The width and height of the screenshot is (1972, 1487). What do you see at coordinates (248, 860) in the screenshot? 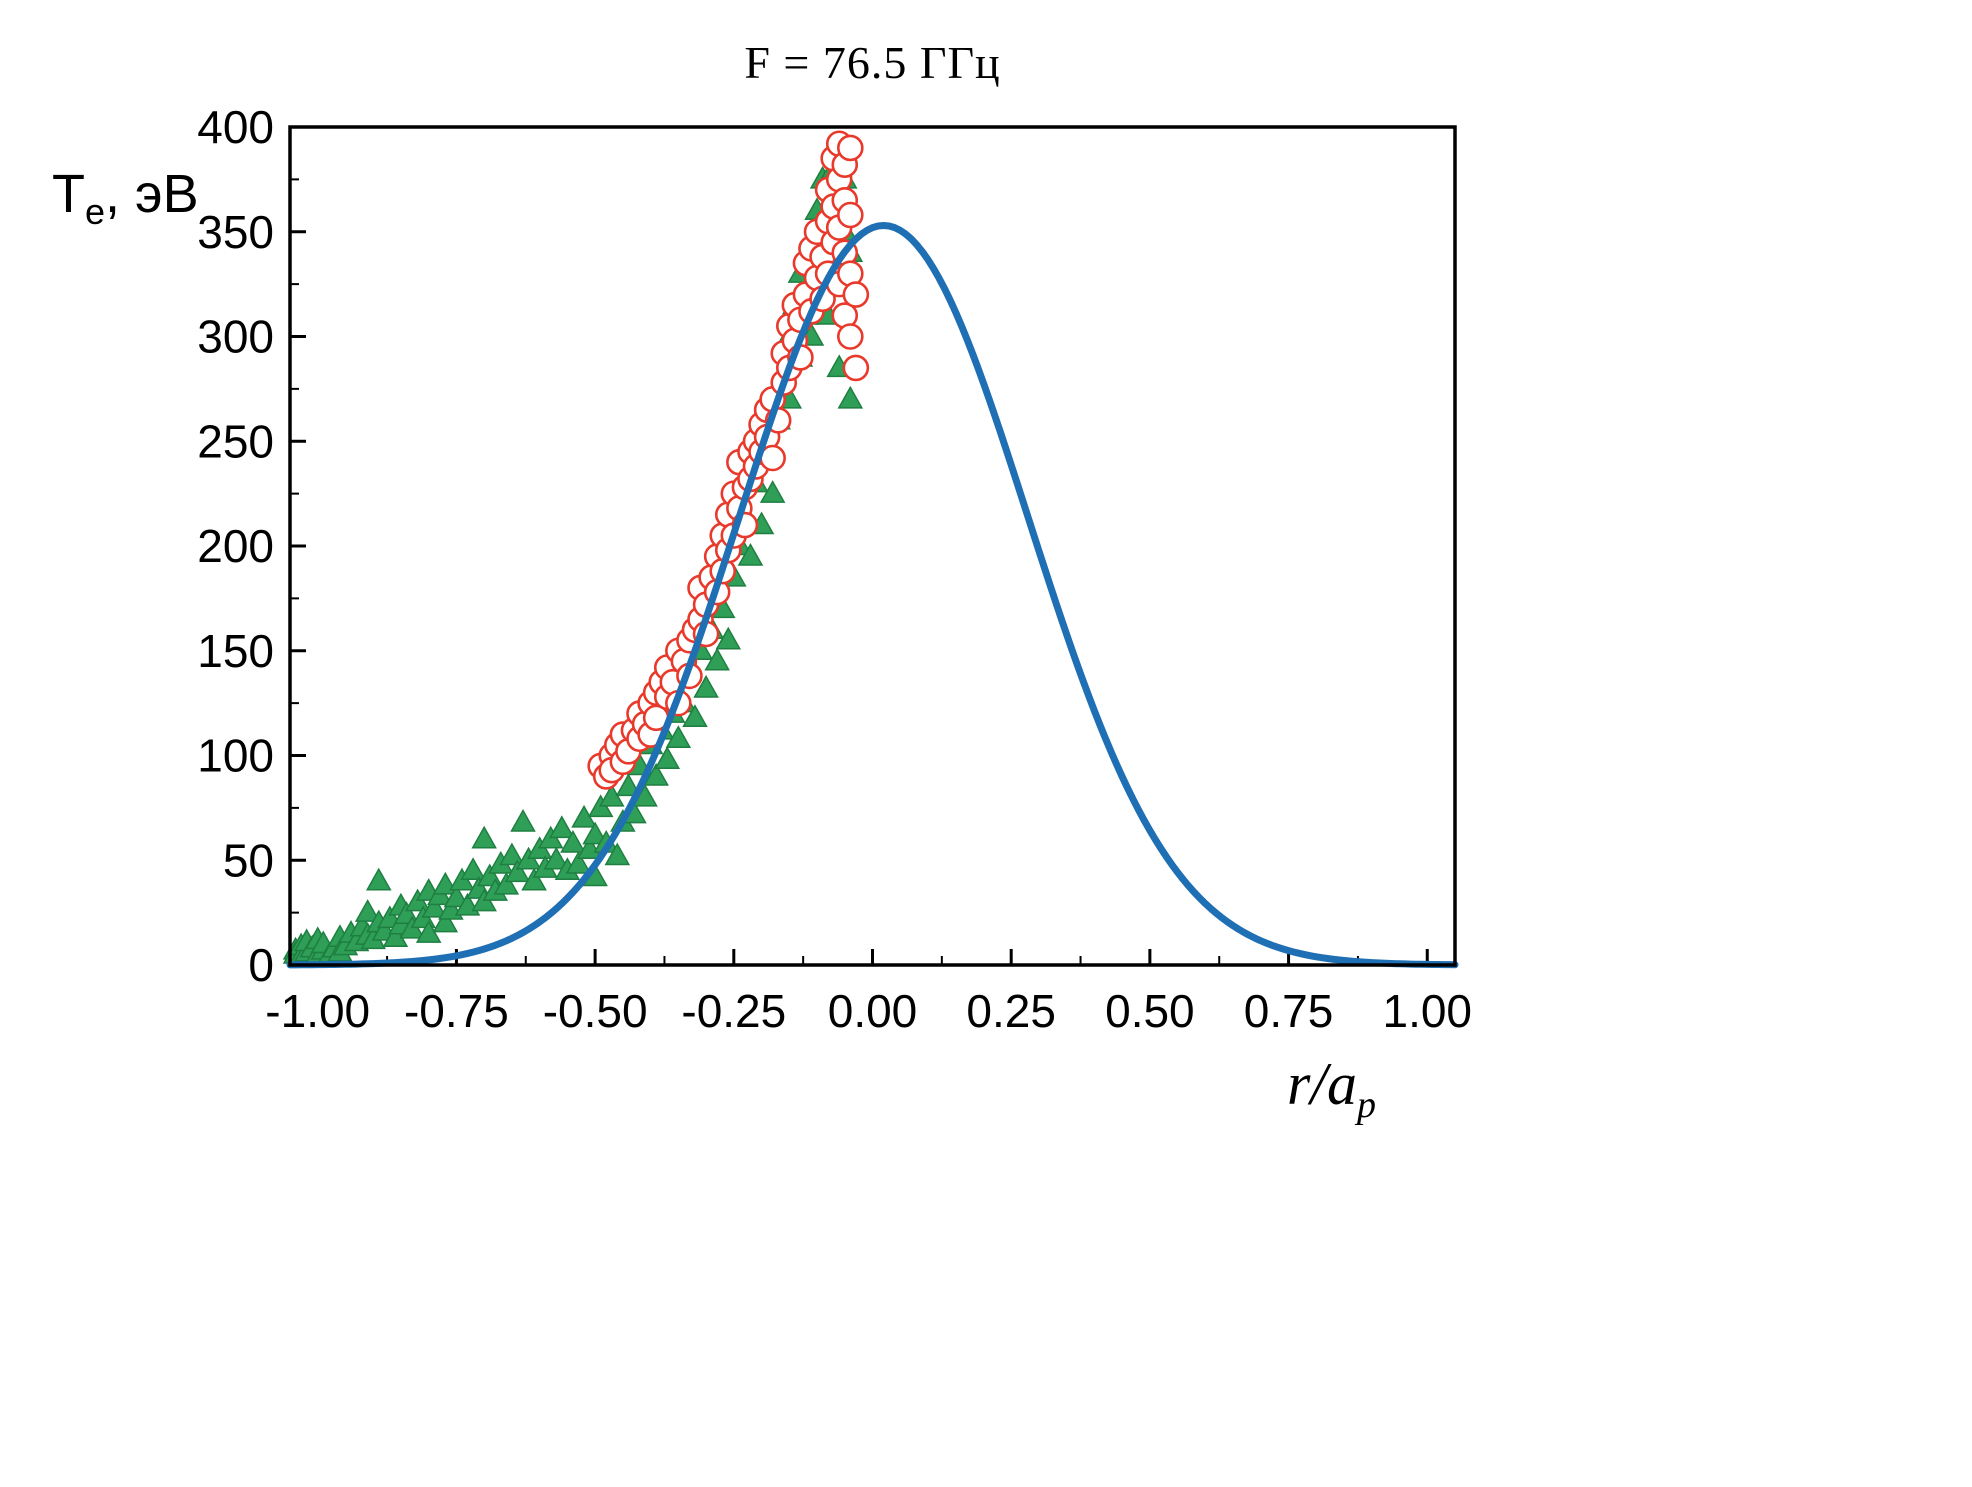
I see `y-tick-label: 50` at bounding box center [248, 860].